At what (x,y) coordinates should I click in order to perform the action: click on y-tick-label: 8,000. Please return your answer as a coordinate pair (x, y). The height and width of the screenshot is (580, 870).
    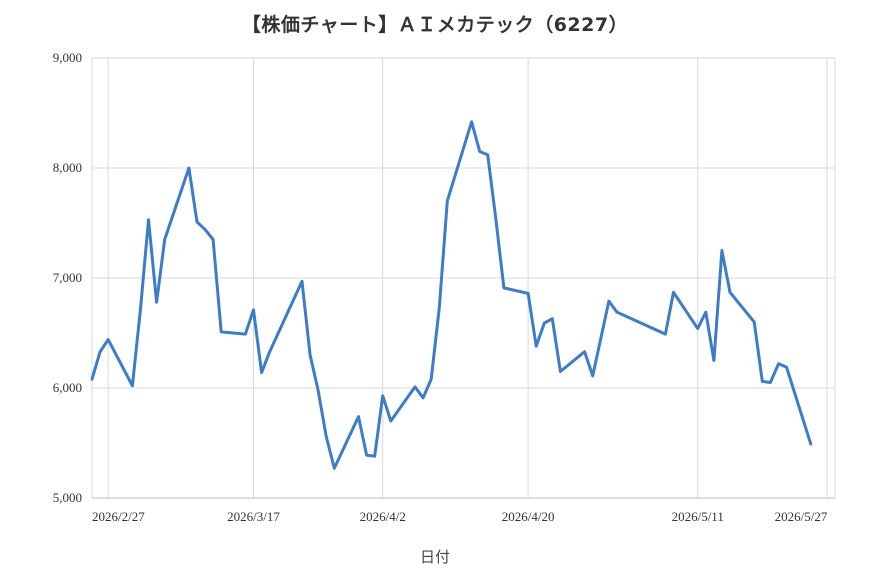
    Looking at the image, I should click on (67, 167).